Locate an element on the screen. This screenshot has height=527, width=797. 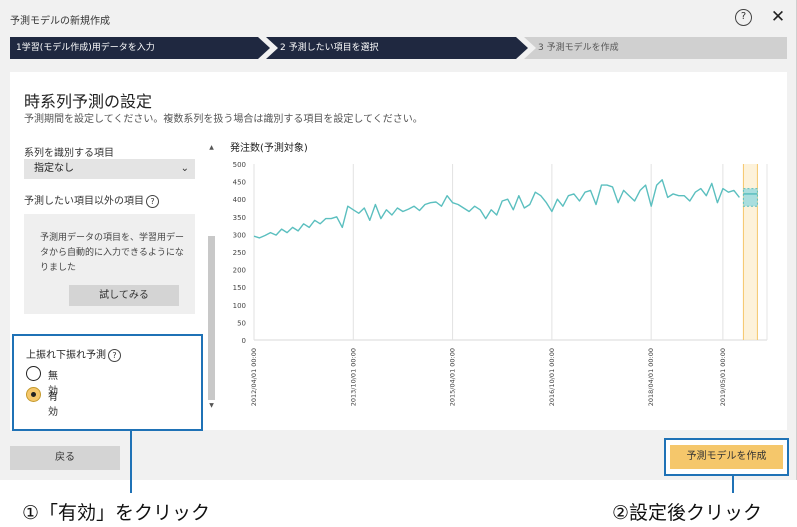
create-model-button: 予測モデルを作成 is located at coordinates (726, 457).